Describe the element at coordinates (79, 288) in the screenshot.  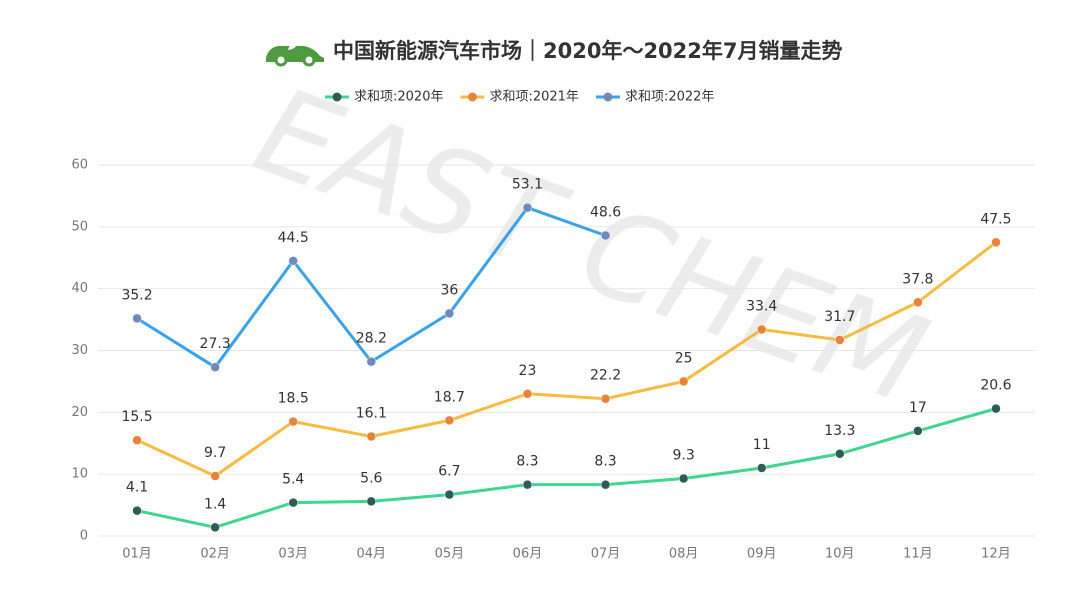
I see `y-tick-label: 40` at that location.